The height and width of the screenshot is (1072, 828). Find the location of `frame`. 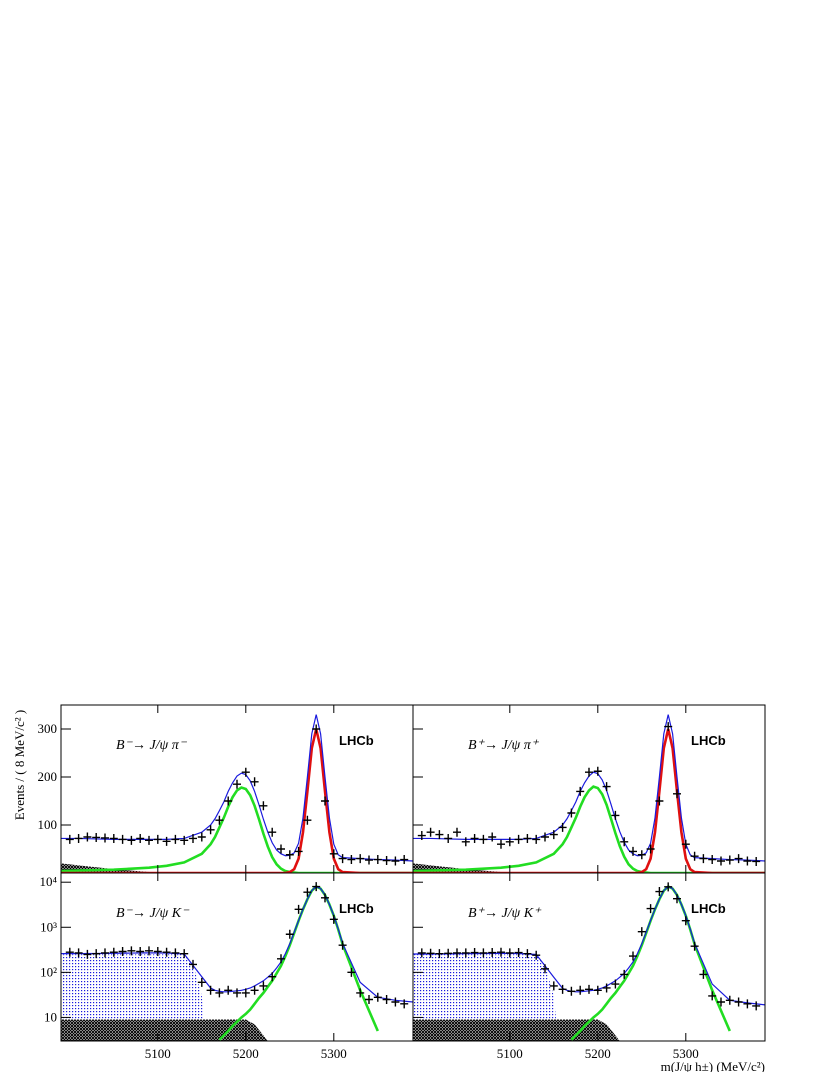

frame is located at coordinates (589, 957).